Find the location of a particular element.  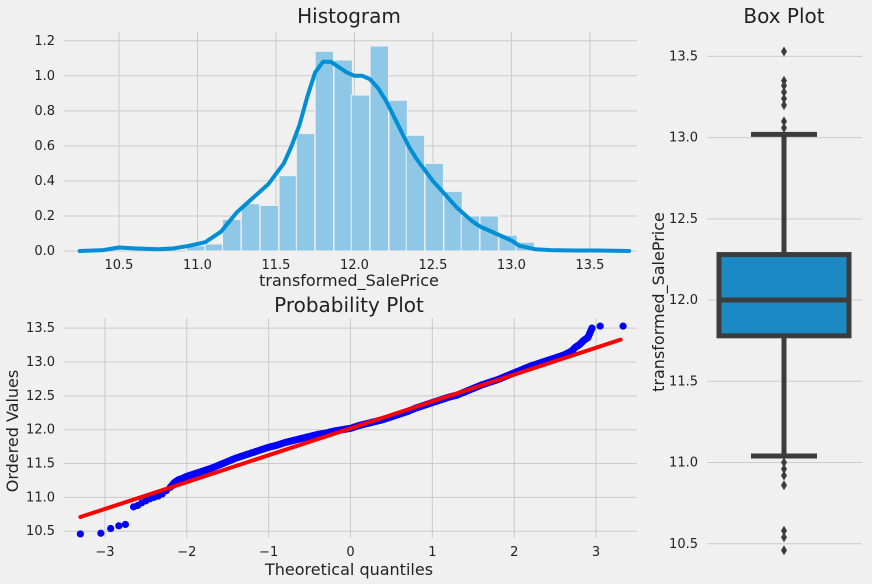

probability-plot-title: Probability Plot is located at coordinates (349, 305).